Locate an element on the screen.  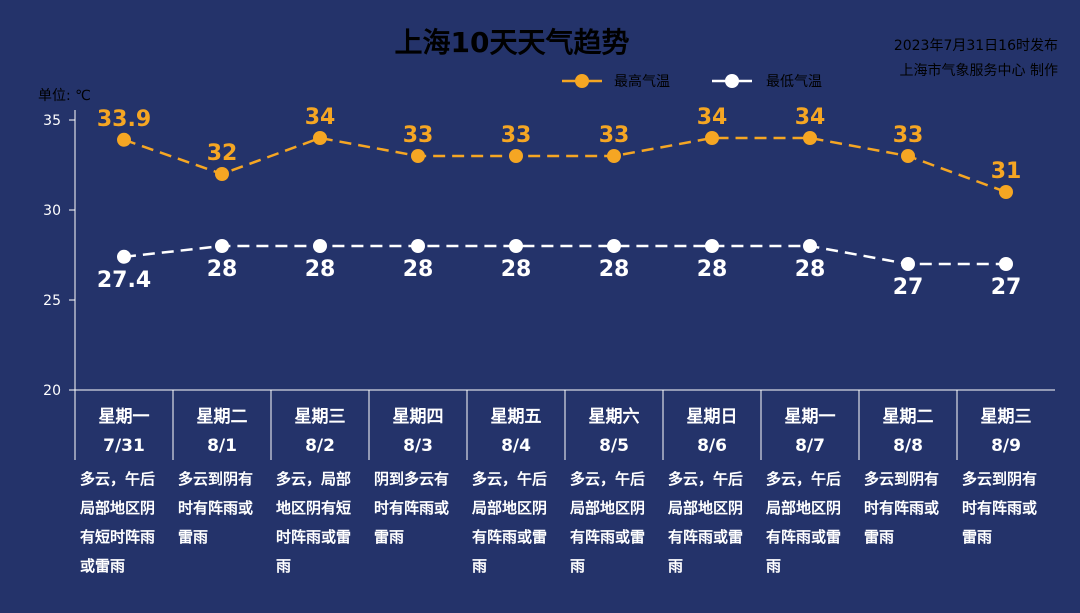
legend-high-marker is located at coordinates (582, 81).